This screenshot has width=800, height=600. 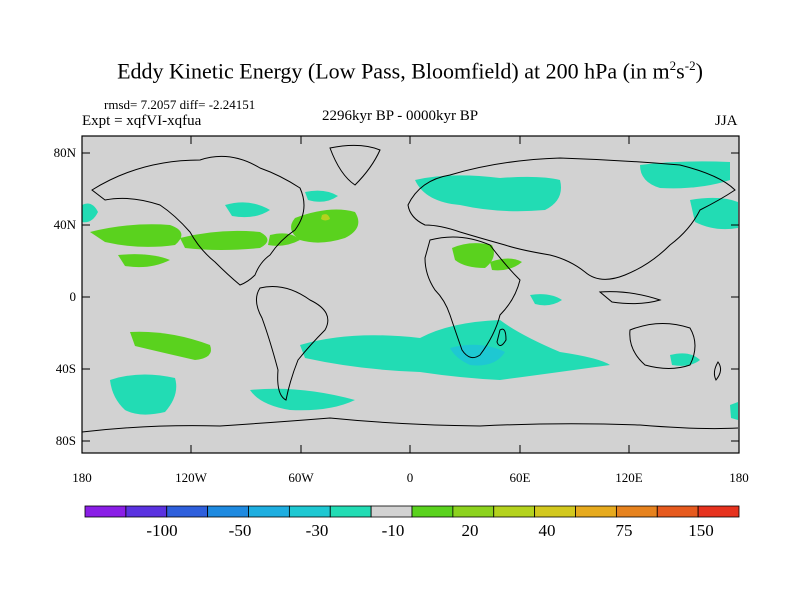 What do you see at coordinates (65, 368) in the screenshot?
I see `lat-label: 40S` at bounding box center [65, 368].